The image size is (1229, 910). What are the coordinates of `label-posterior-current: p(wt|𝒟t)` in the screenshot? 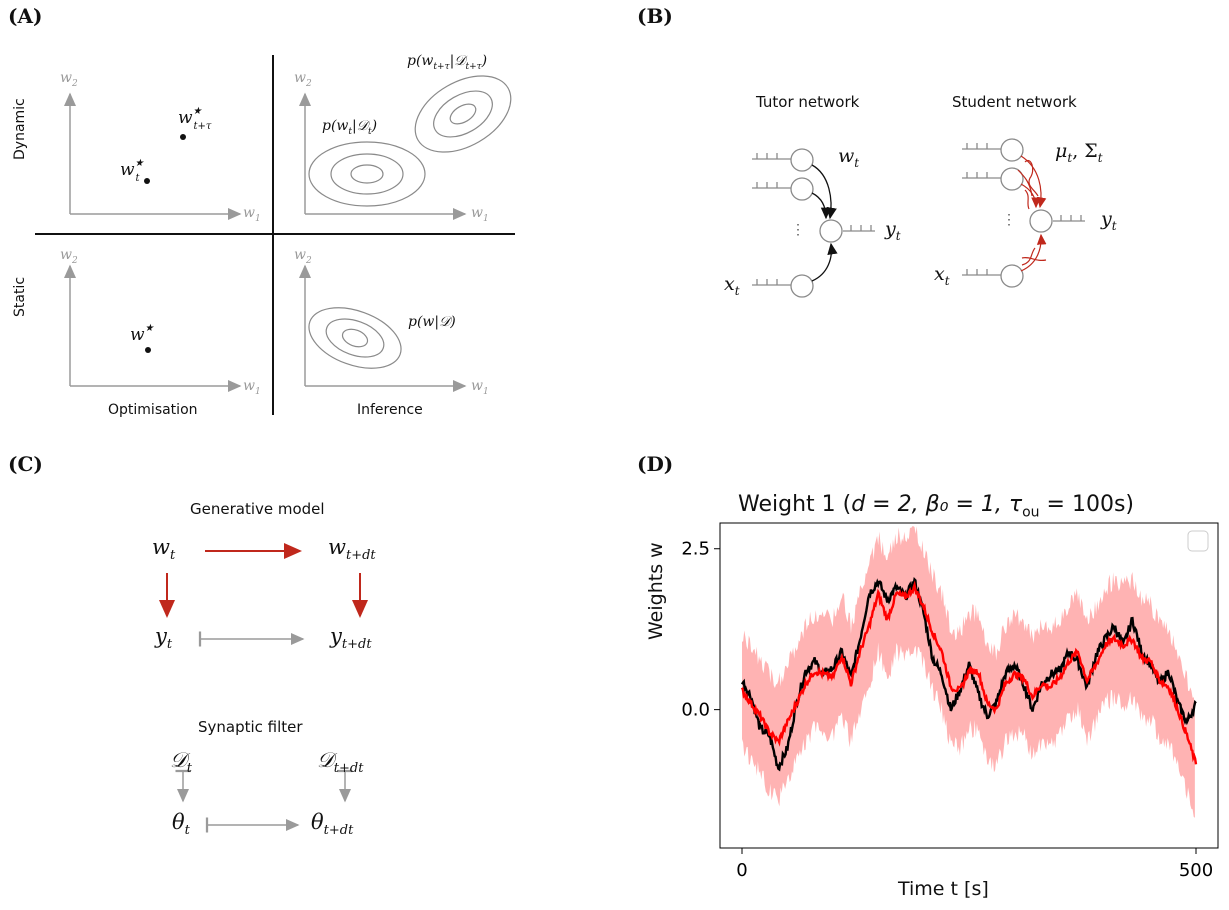 It's located at (350, 127).